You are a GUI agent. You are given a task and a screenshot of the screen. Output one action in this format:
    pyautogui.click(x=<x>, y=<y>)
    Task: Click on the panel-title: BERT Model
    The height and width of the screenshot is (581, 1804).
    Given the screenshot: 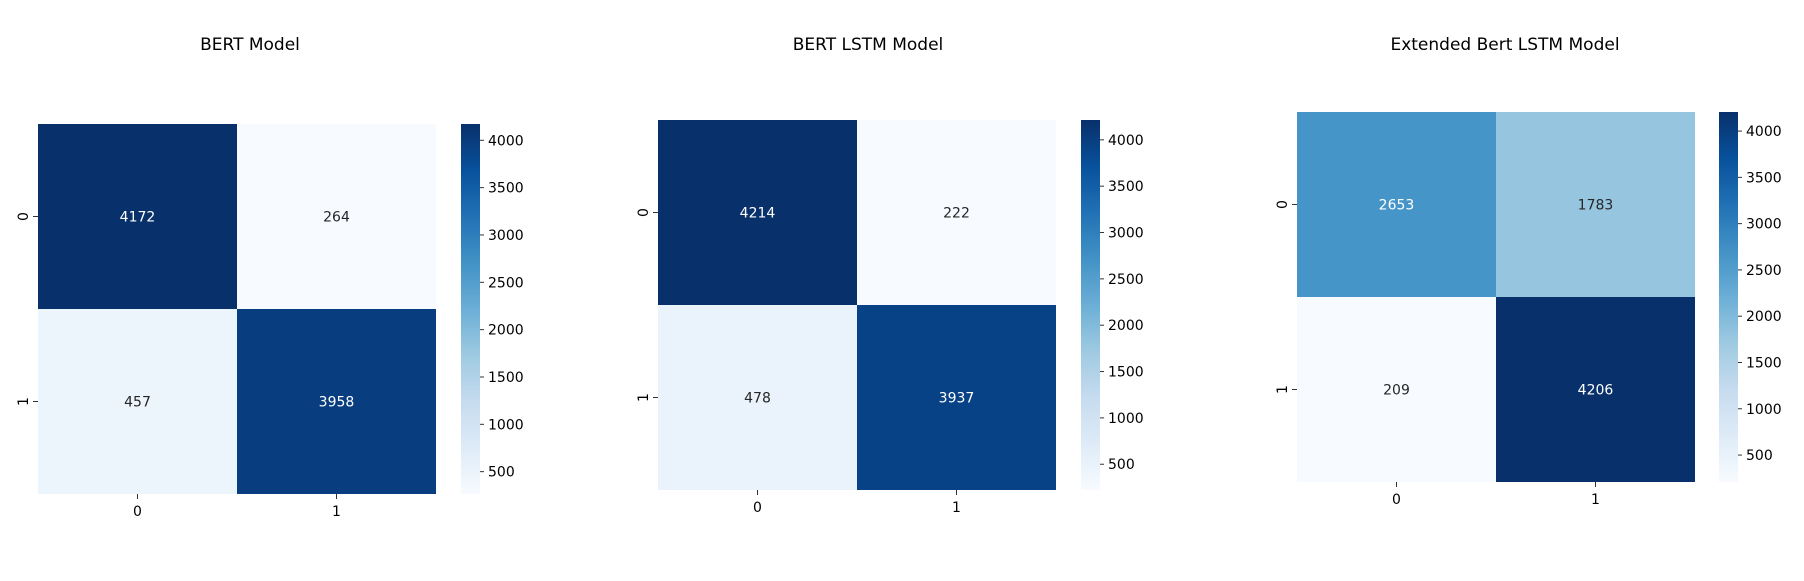 What is the action you would take?
    pyautogui.click(x=250, y=45)
    